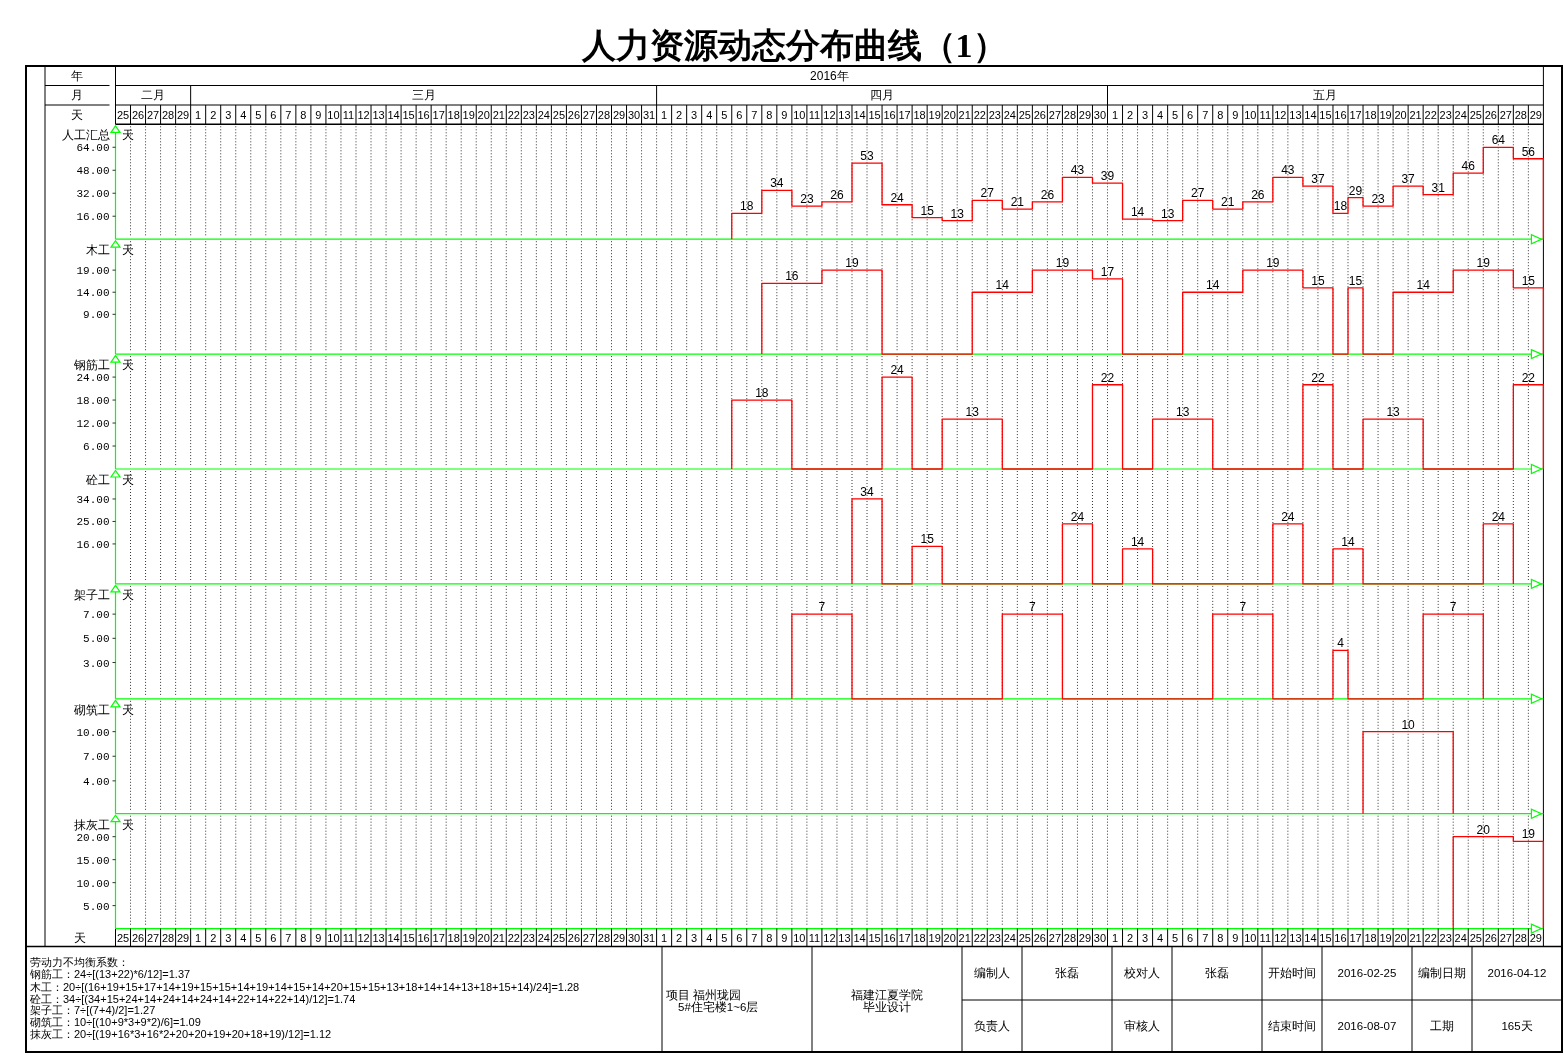 The height and width of the screenshot is (1055, 1564). I want to click on x-tick-label: 5, so click(258, 937).